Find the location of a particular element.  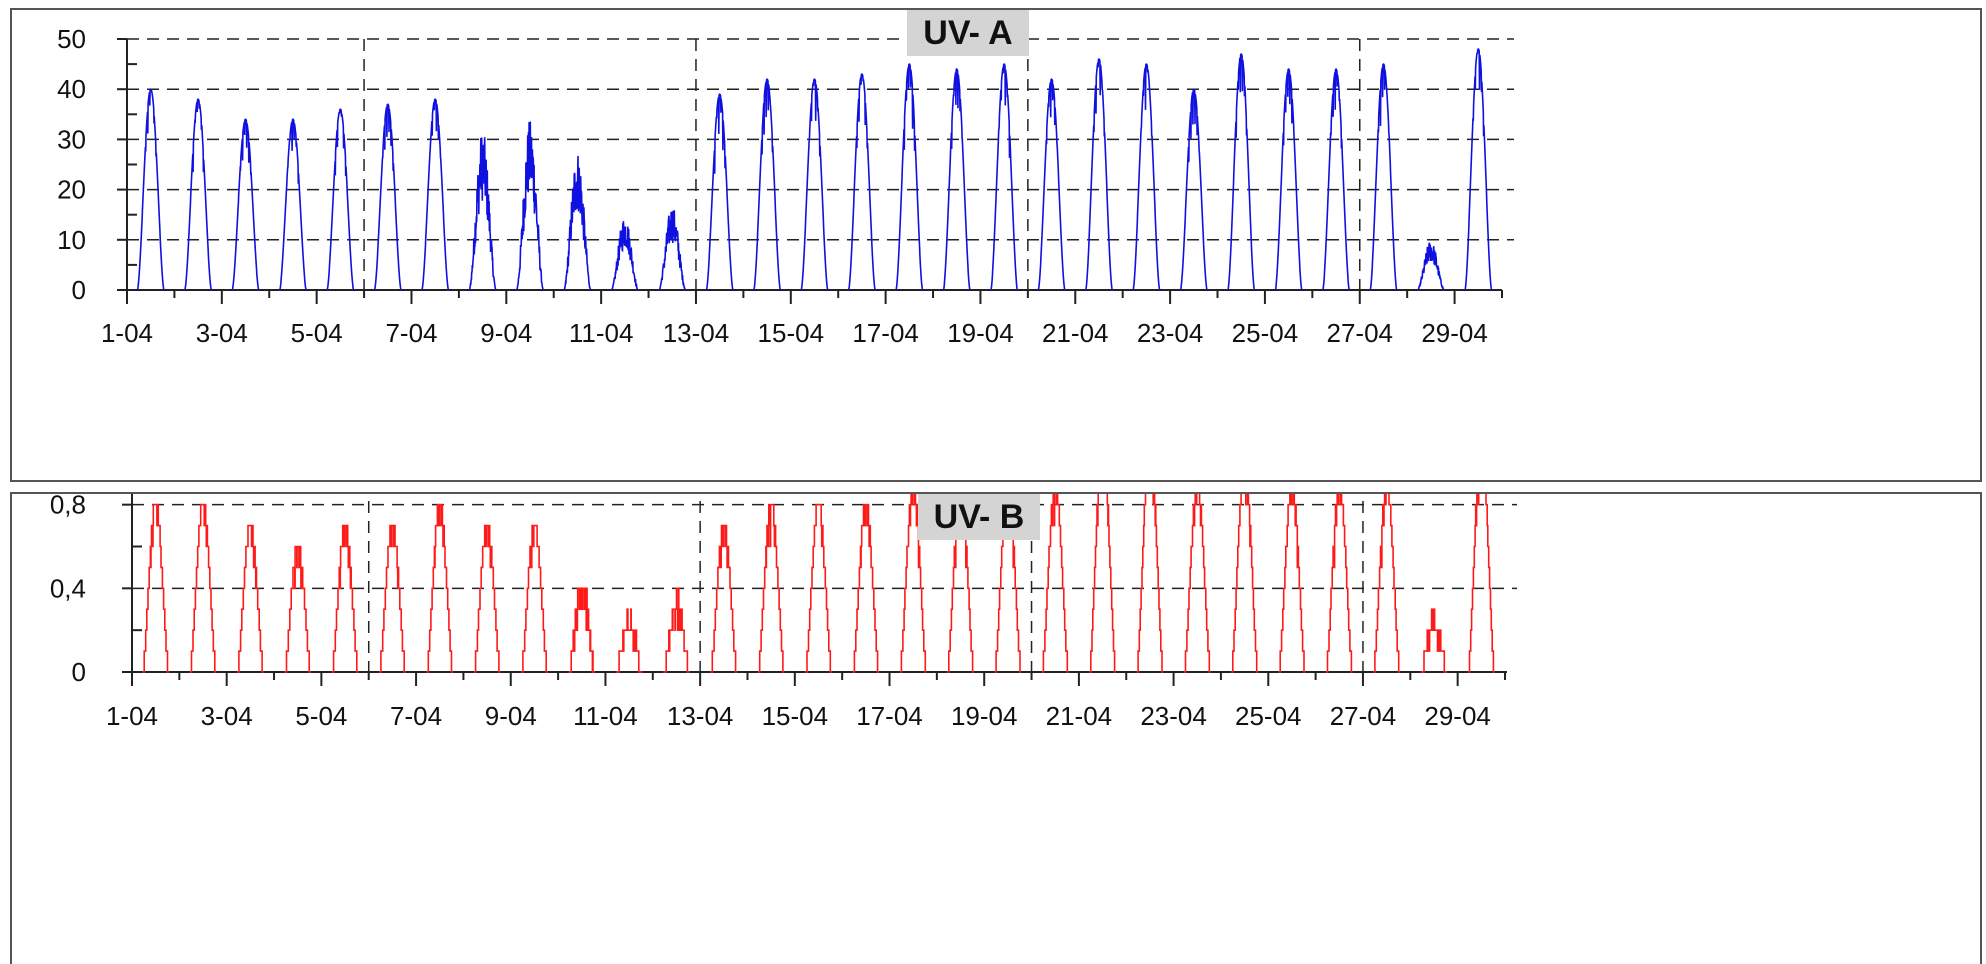

uva-x-tick-label: 1-04 is located at coordinates (127, 333).